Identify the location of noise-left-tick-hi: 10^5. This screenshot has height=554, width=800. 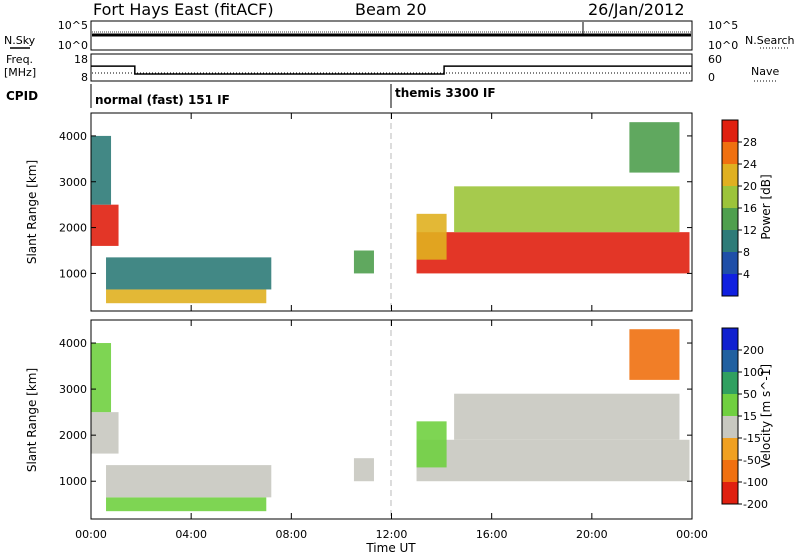
(73, 25).